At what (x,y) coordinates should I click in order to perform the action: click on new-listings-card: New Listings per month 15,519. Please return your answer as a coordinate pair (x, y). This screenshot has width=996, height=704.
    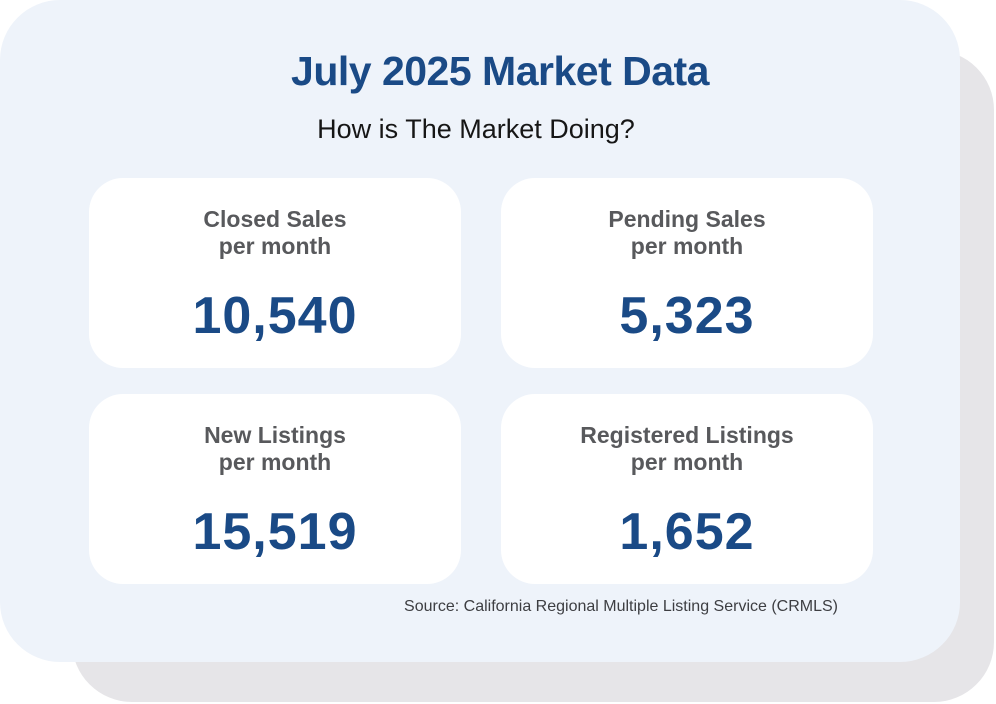
    Looking at the image, I should click on (275, 489).